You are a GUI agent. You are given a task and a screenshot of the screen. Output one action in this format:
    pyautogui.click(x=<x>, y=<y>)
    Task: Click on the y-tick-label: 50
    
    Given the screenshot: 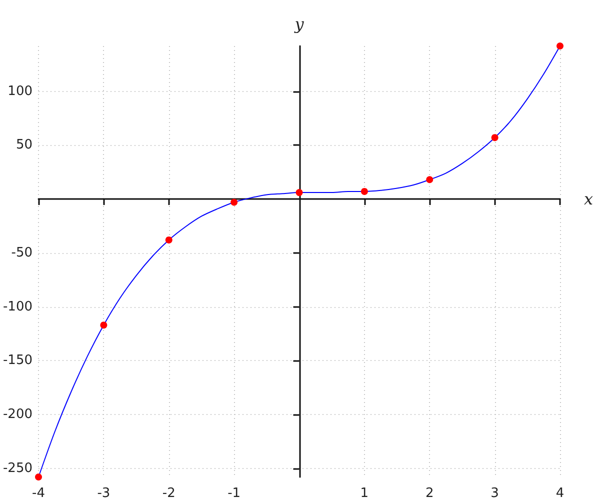 What is the action you would take?
    pyautogui.click(x=24, y=145)
    